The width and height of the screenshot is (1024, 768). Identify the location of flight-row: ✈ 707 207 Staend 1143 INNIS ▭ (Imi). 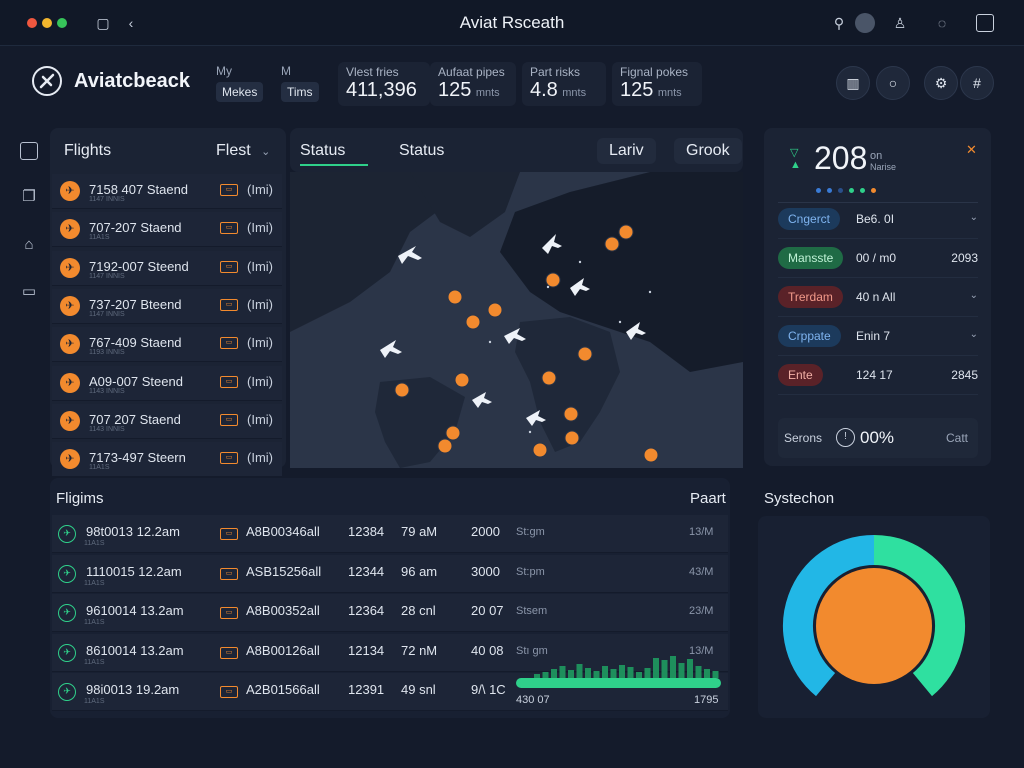
(167, 421).